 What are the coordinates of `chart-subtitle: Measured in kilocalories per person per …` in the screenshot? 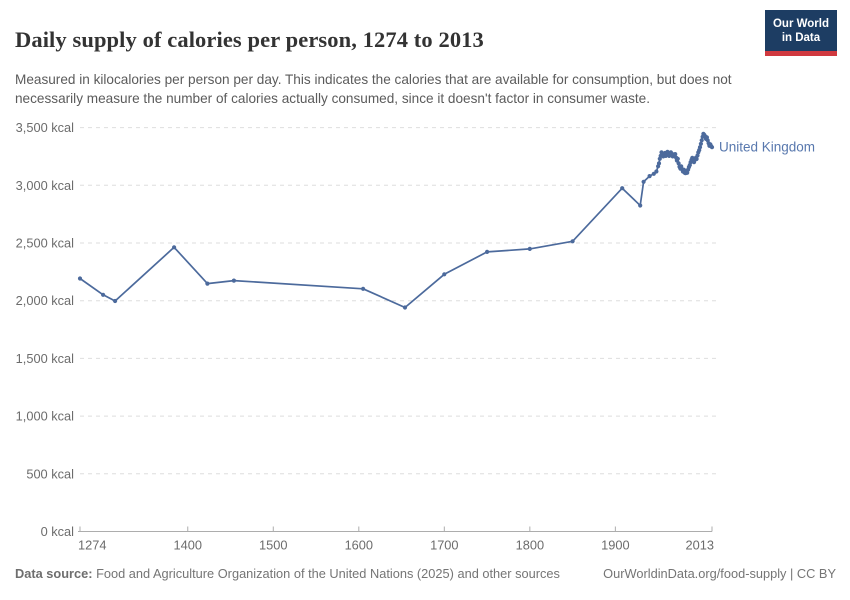 It's located at (373, 88).